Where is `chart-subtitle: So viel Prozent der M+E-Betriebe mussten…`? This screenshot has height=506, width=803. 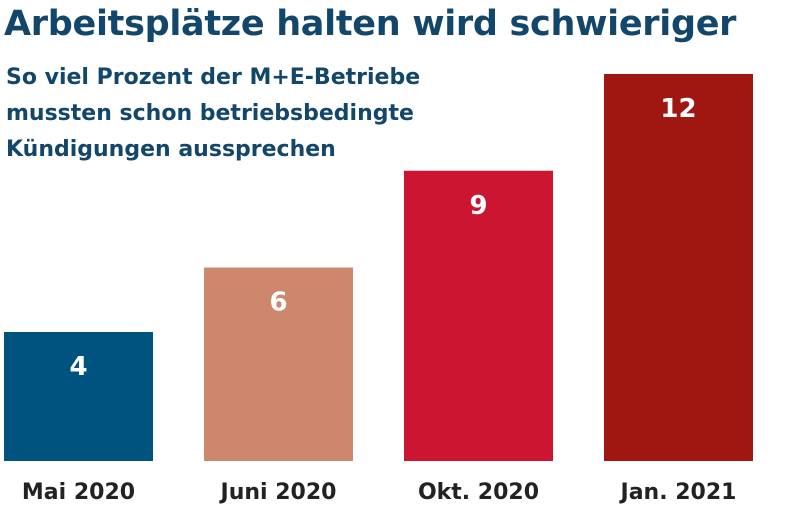
chart-subtitle: So viel Prozent der M+E-Betriebe mussten… is located at coordinates (256, 114).